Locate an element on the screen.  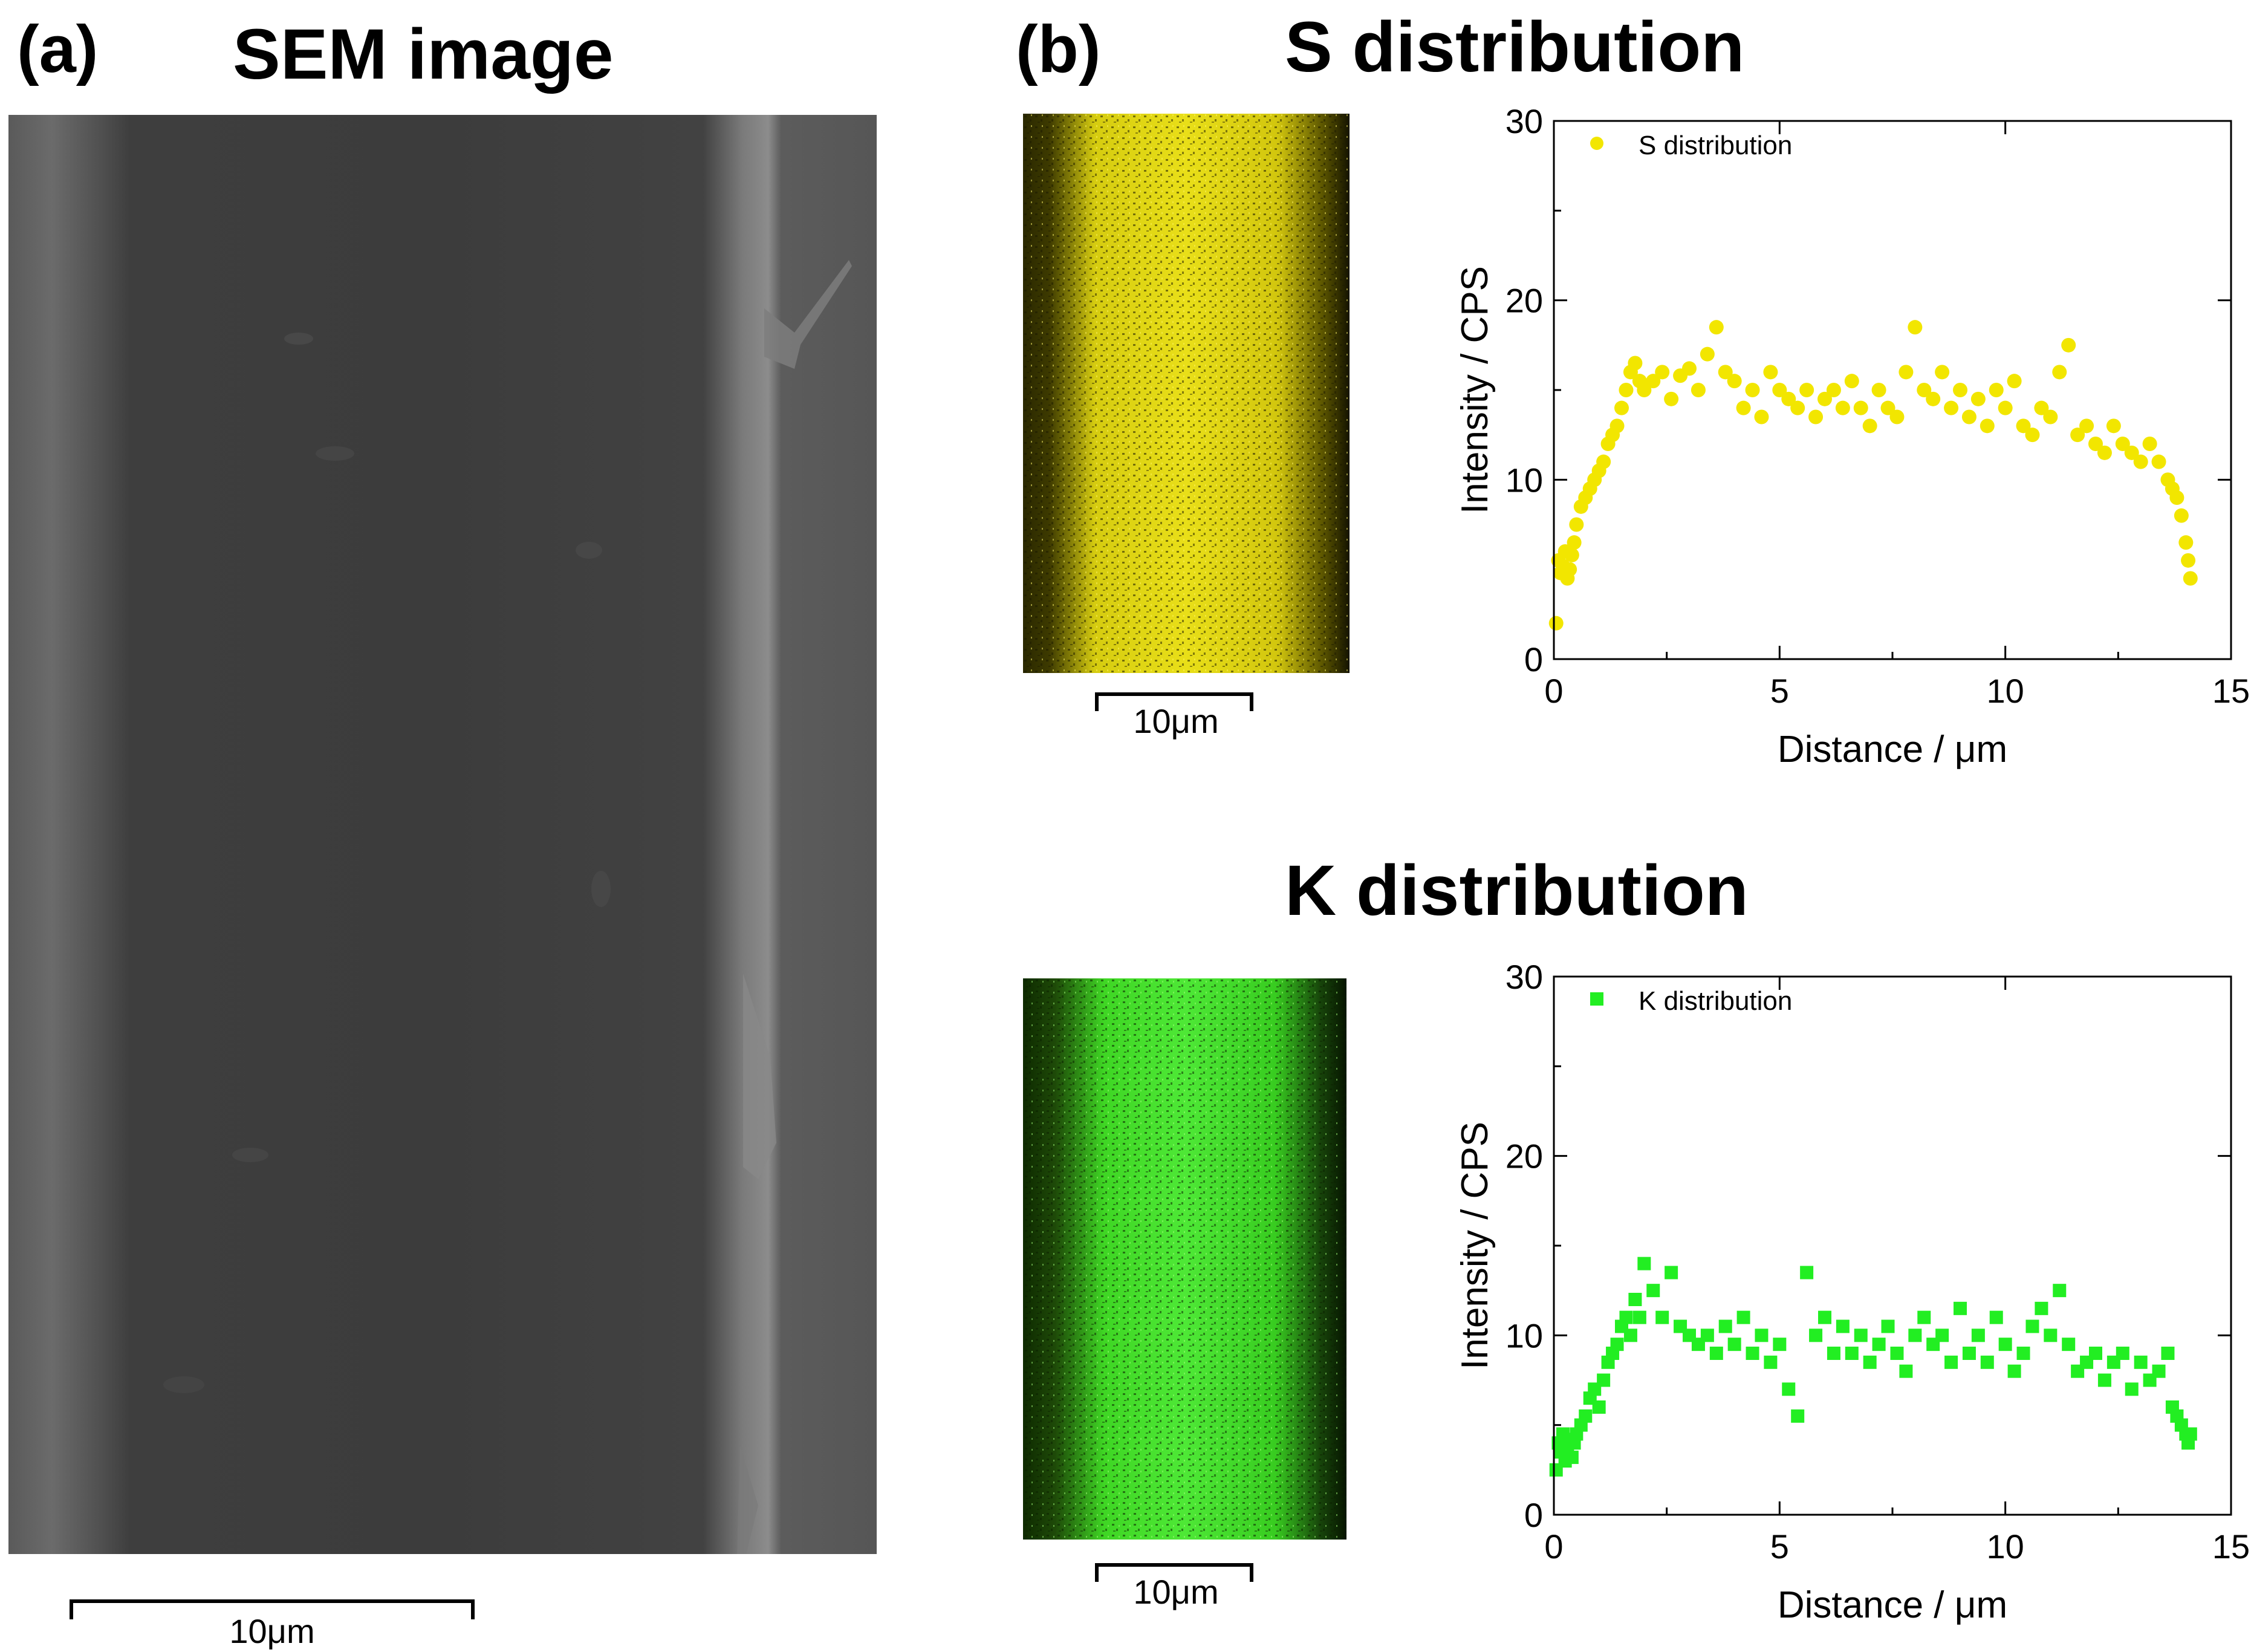
panel-b-letter: (b) is located at coordinates (1058, 49).